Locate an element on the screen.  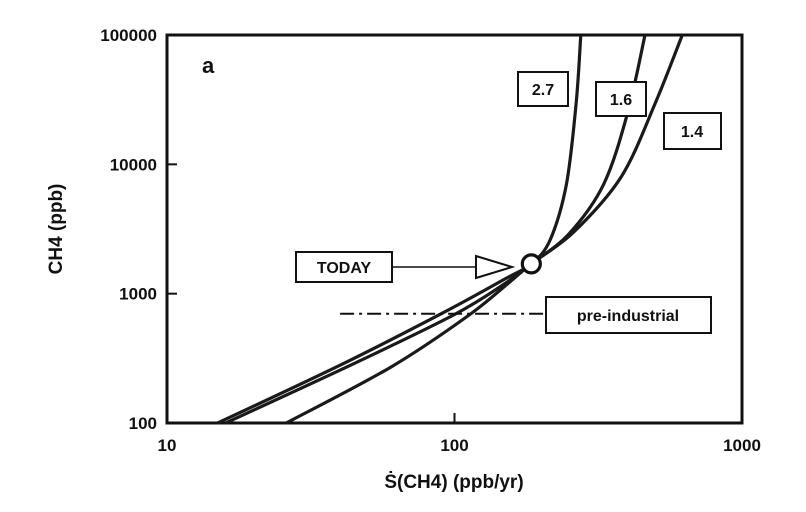
preindustrial-label: pre-industrial is located at coordinates (628, 316).